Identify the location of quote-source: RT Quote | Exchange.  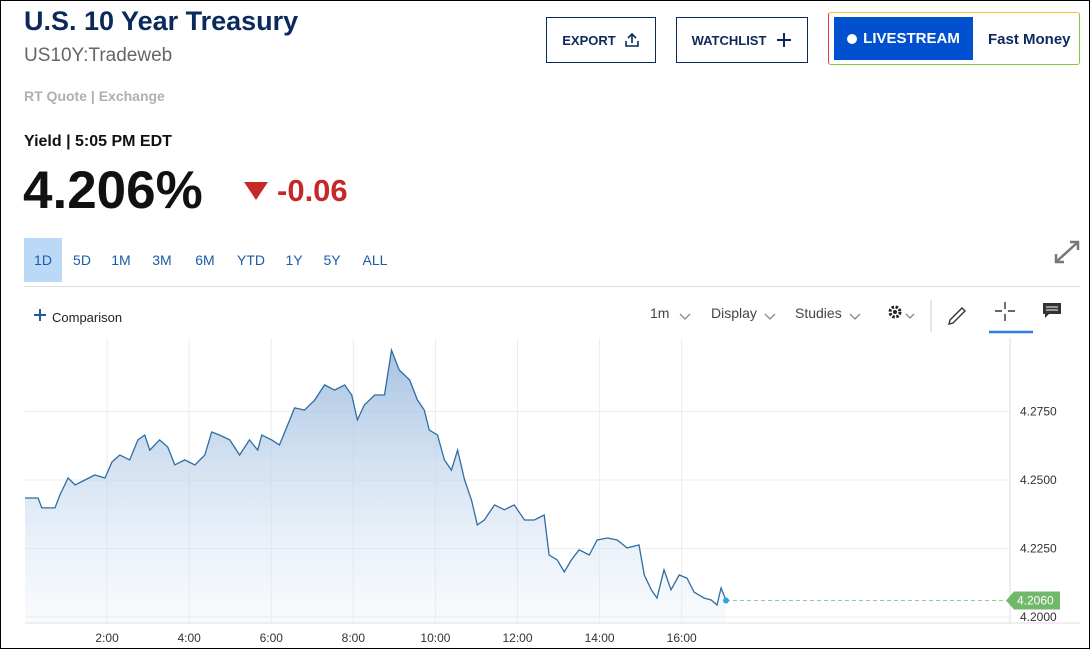
(94, 96).